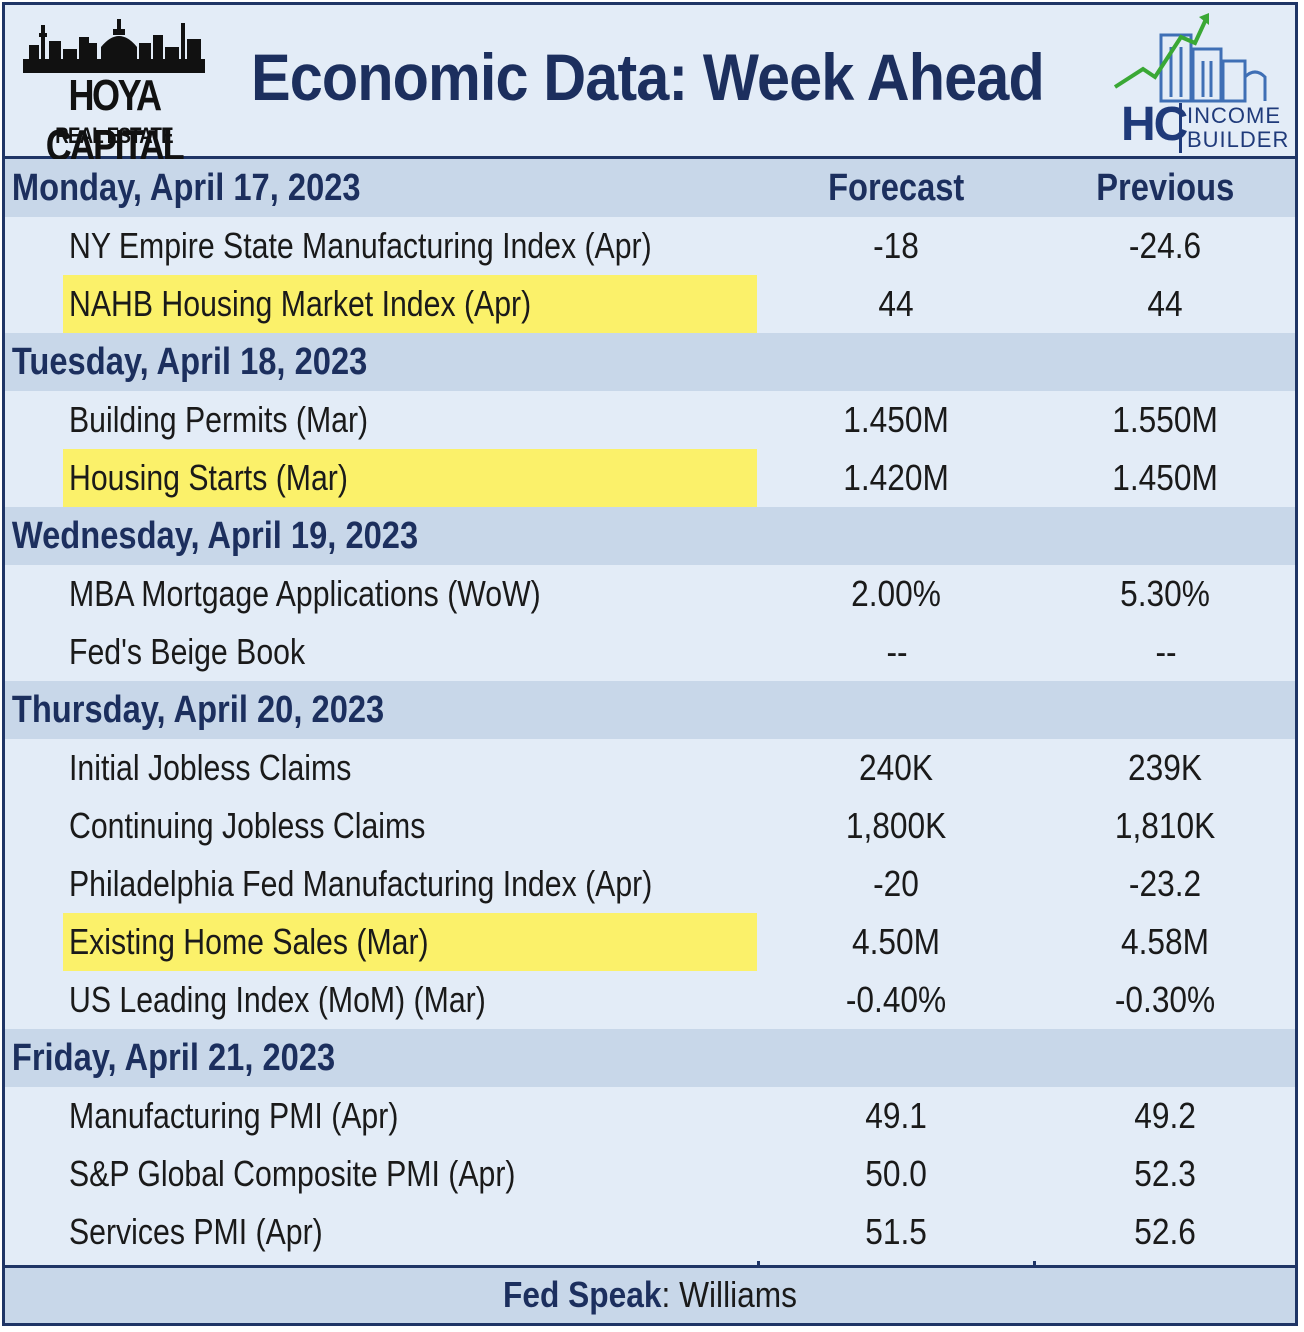 The image size is (1304, 1332). Describe the element at coordinates (1238, 139) in the screenshot. I see `builder-wordmark: BUILDER` at that location.